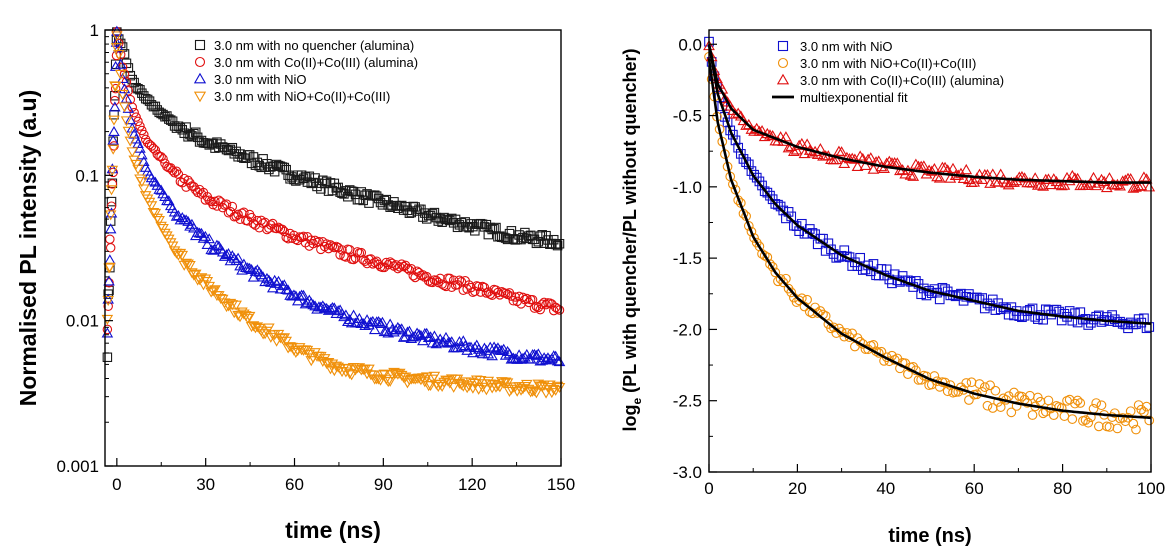 The image size is (1171, 550). I want to click on left-legend-symbol, so click(200, 97).